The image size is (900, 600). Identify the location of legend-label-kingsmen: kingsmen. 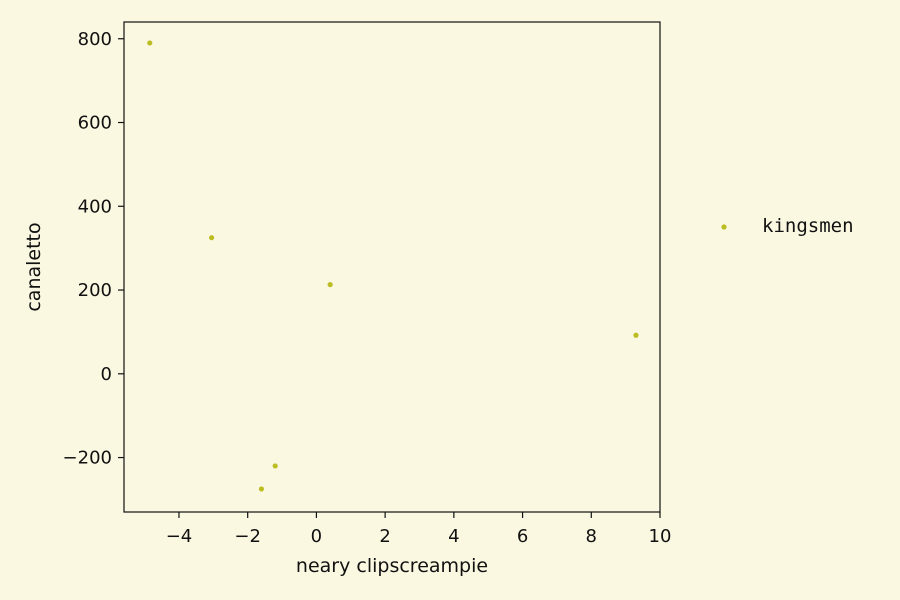
(808, 226).